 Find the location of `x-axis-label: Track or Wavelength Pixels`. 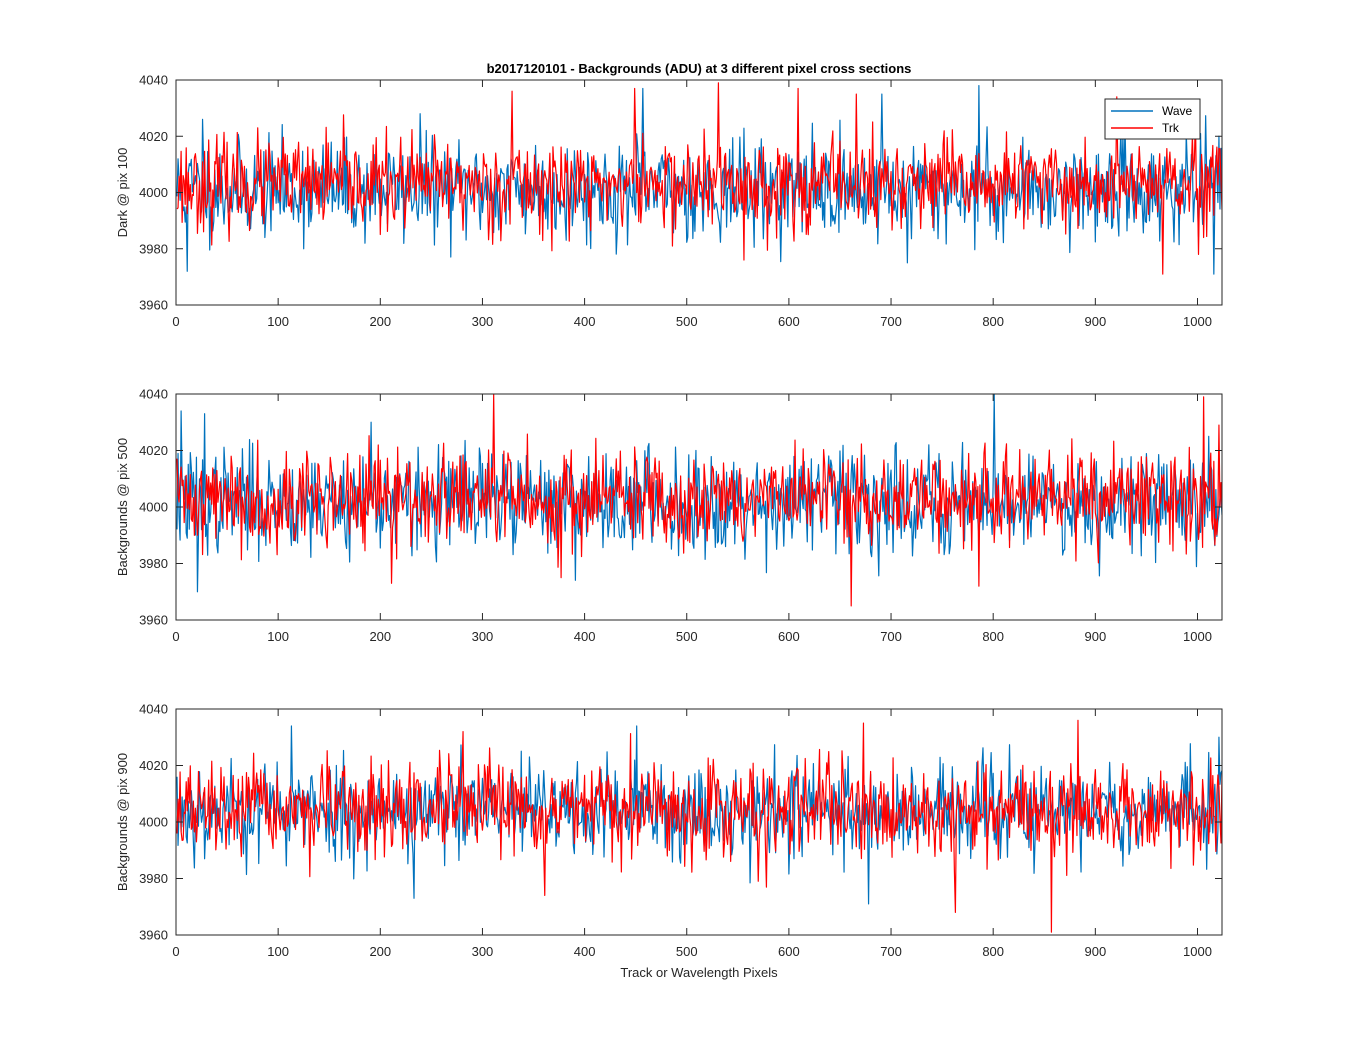

x-axis-label: Track or Wavelength Pixels is located at coordinates (699, 972).